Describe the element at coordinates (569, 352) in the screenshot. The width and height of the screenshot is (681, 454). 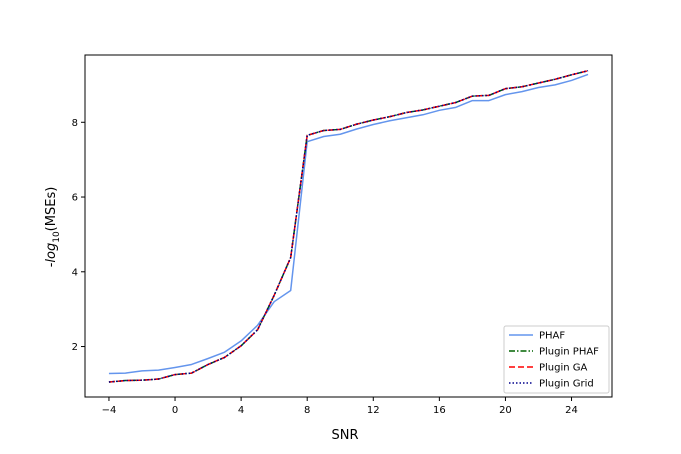
I see `legend-label: Plugin PHAF` at that location.